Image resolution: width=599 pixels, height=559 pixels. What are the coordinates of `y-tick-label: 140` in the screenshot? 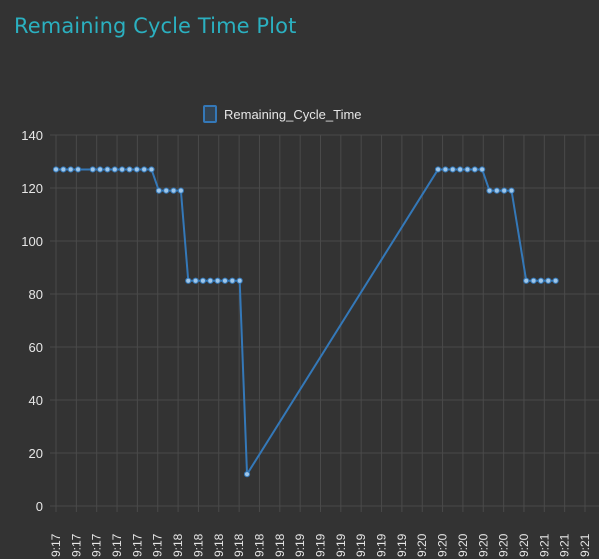 It's located at (32, 135).